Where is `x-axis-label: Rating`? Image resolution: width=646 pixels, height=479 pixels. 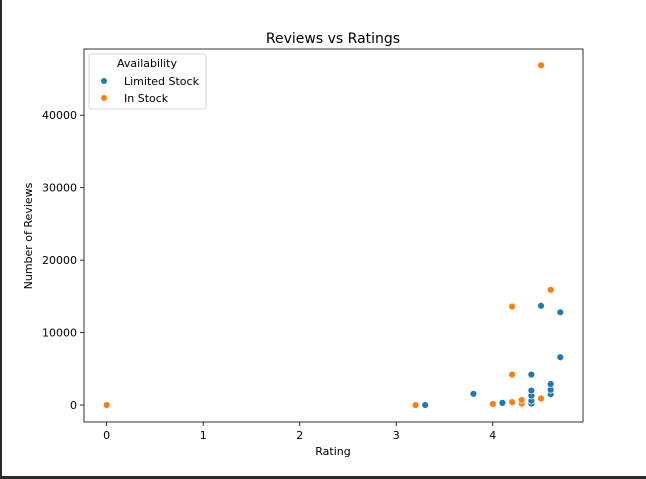 x-axis-label: Rating is located at coordinates (332, 451).